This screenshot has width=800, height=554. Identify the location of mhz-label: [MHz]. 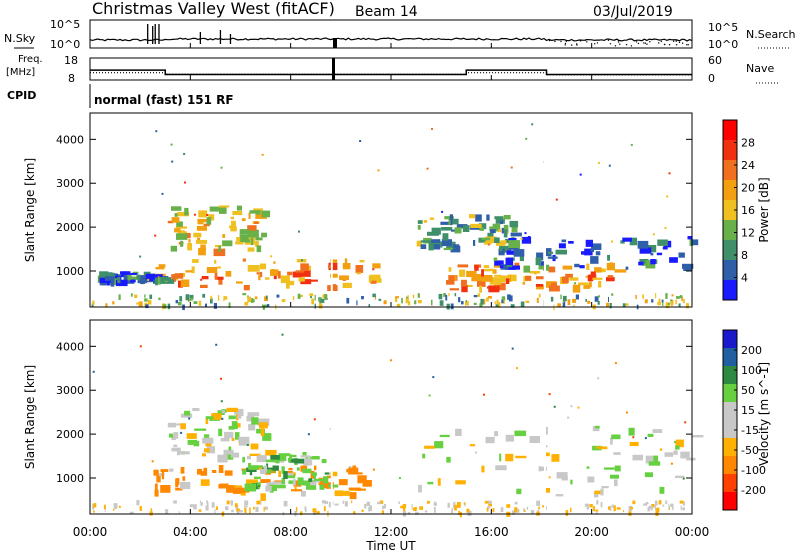
(20, 72).